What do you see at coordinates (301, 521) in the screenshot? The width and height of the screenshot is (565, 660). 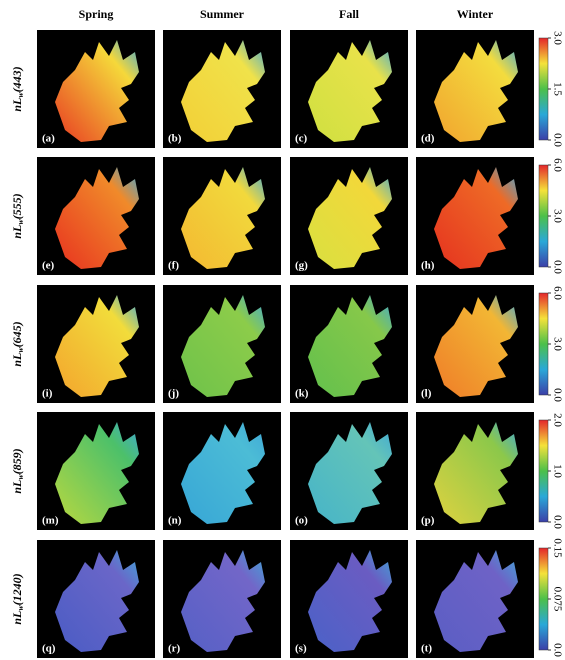 I see `panel-label: (o)` at bounding box center [301, 521].